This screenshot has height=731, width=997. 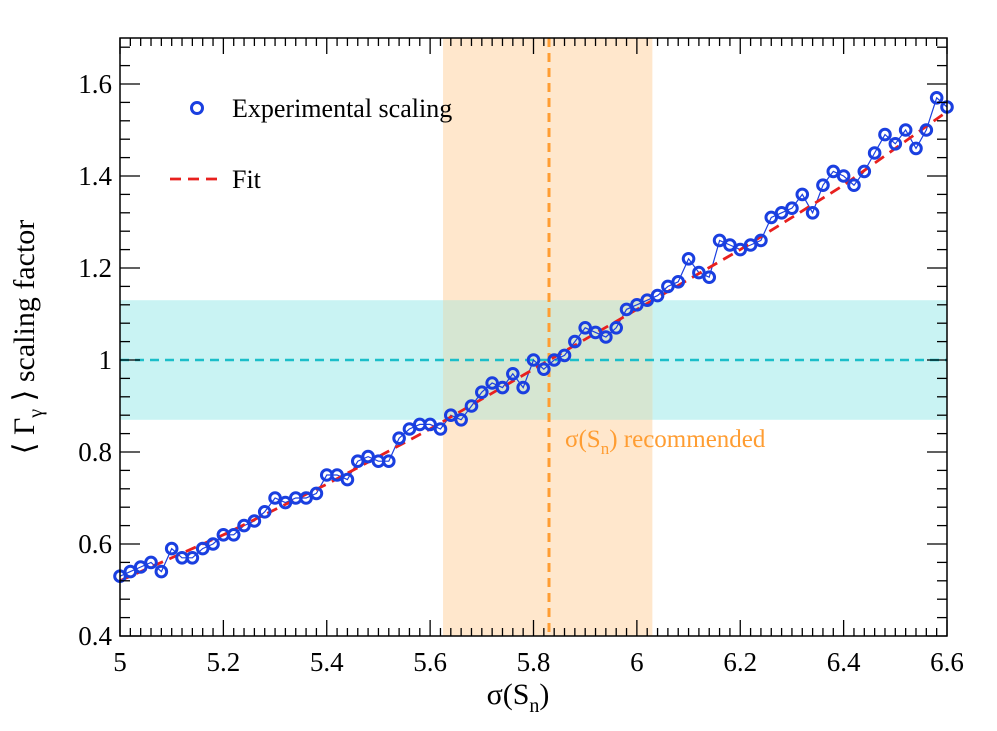 What do you see at coordinates (95, 544) in the screenshot?
I see `y-tick-label: 0.6` at bounding box center [95, 544].